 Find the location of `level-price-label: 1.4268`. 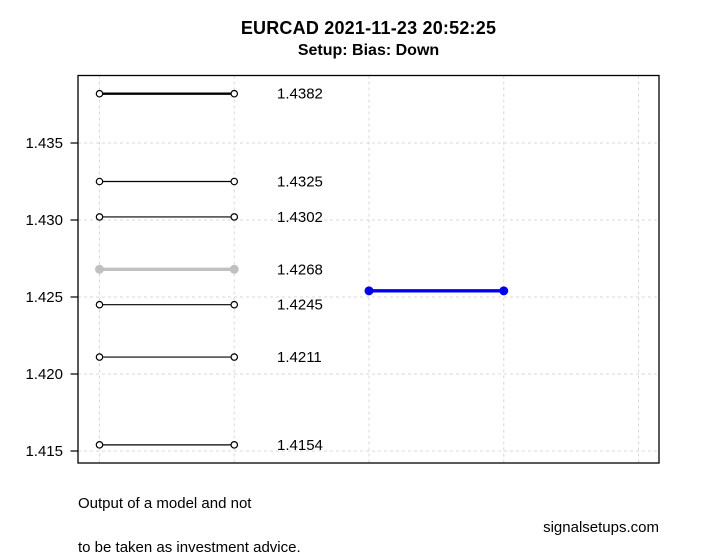

level-price-label: 1.4268 is located at coordinates (300, 269).